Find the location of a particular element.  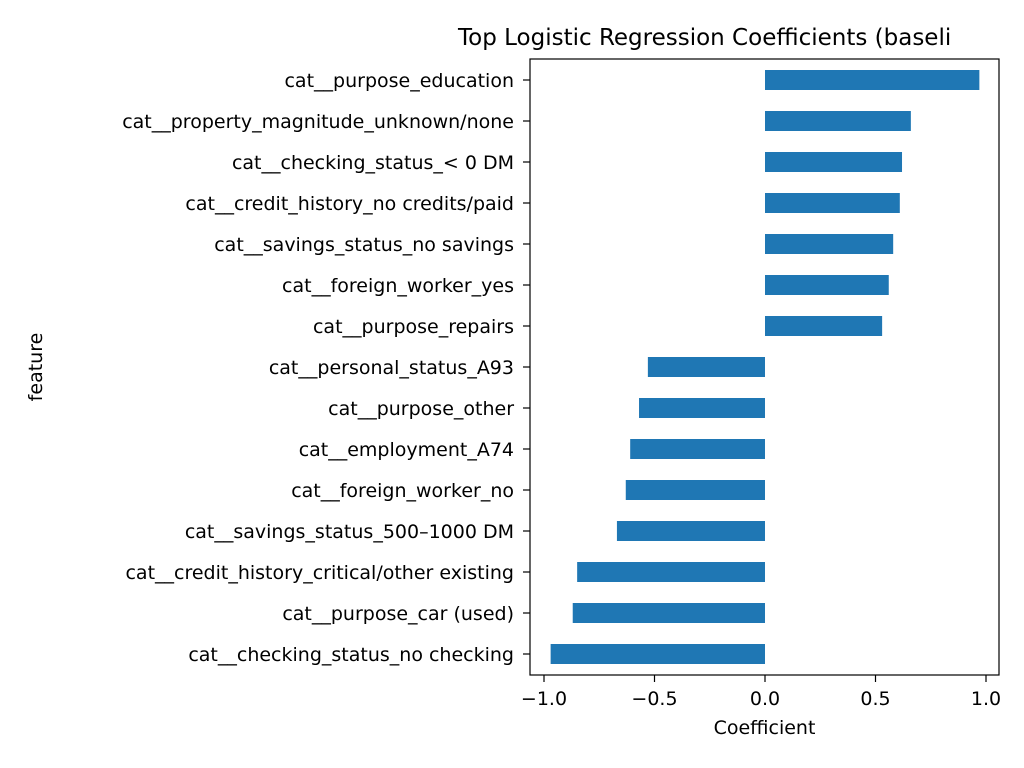

x-tick-label: −1.0 is located at coordinates (544, 699).